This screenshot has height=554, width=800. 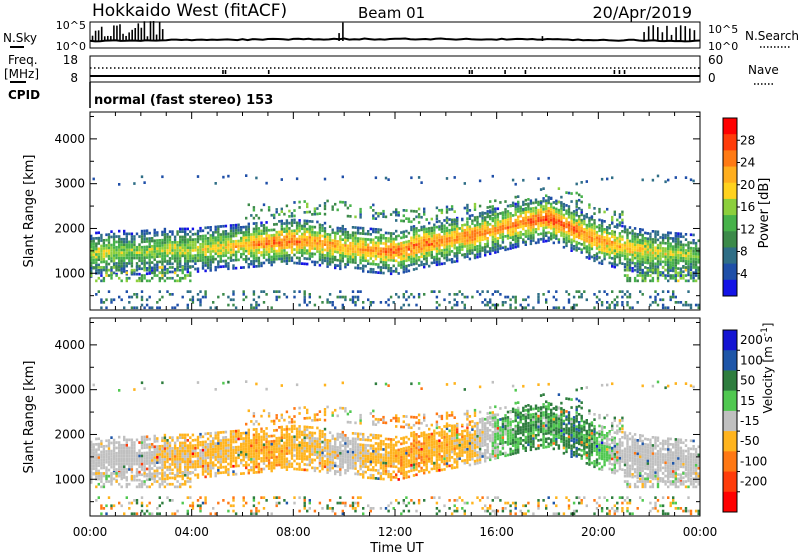 I want to click on noise-panel, so click(x=395, y=35).